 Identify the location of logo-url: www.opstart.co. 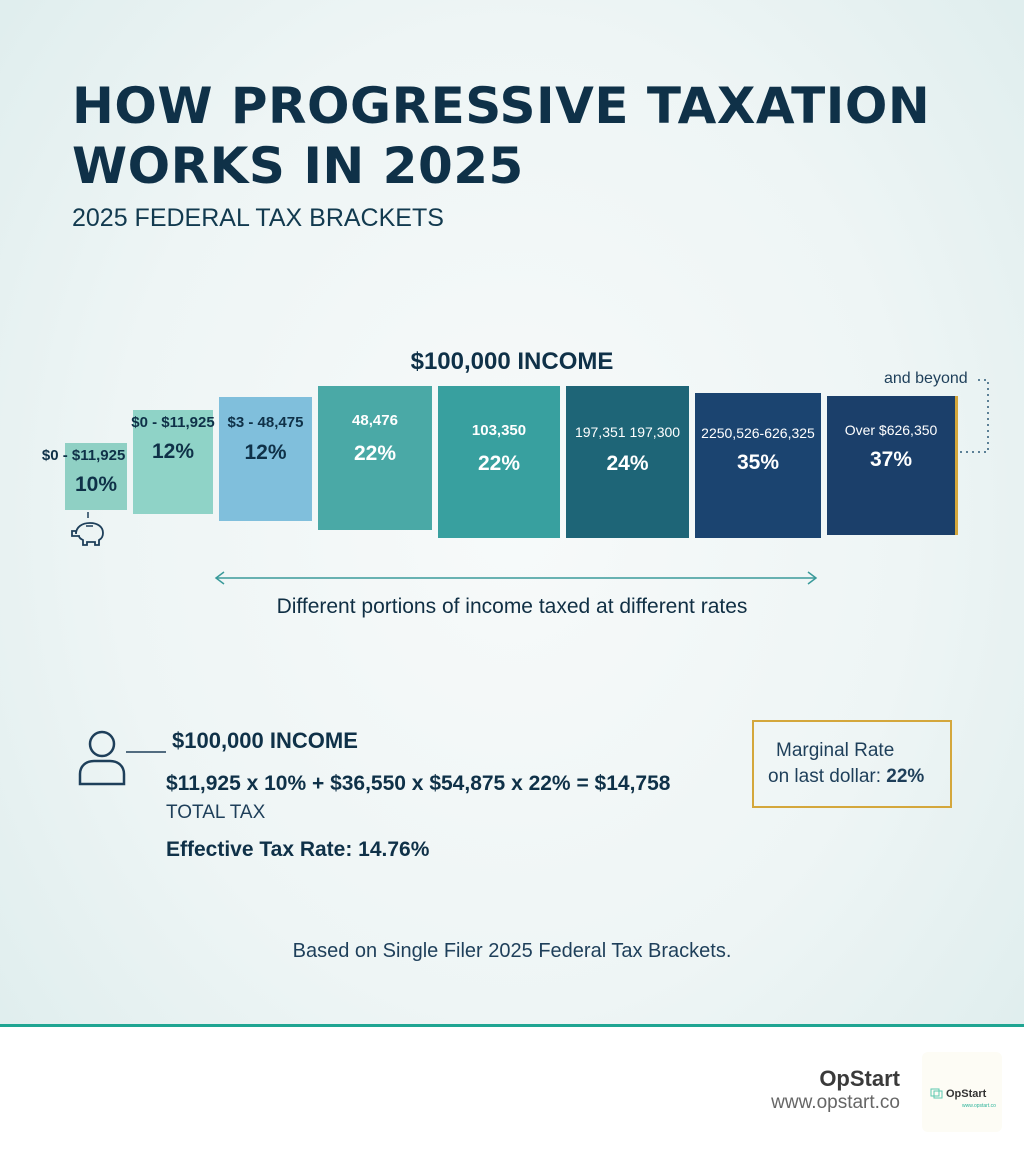
(979, 1106).